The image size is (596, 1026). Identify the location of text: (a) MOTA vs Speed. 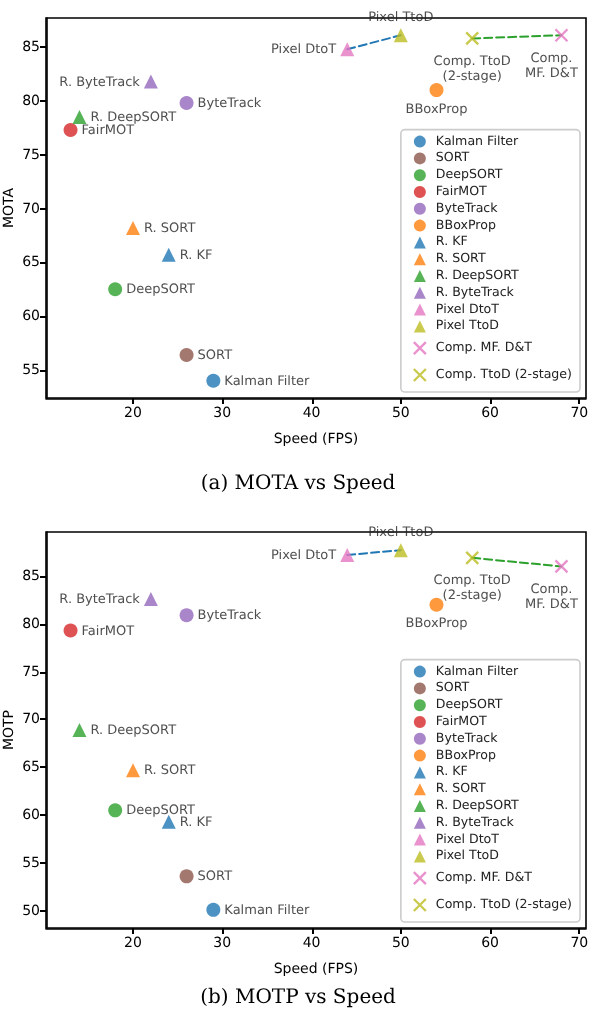
(298, 484).